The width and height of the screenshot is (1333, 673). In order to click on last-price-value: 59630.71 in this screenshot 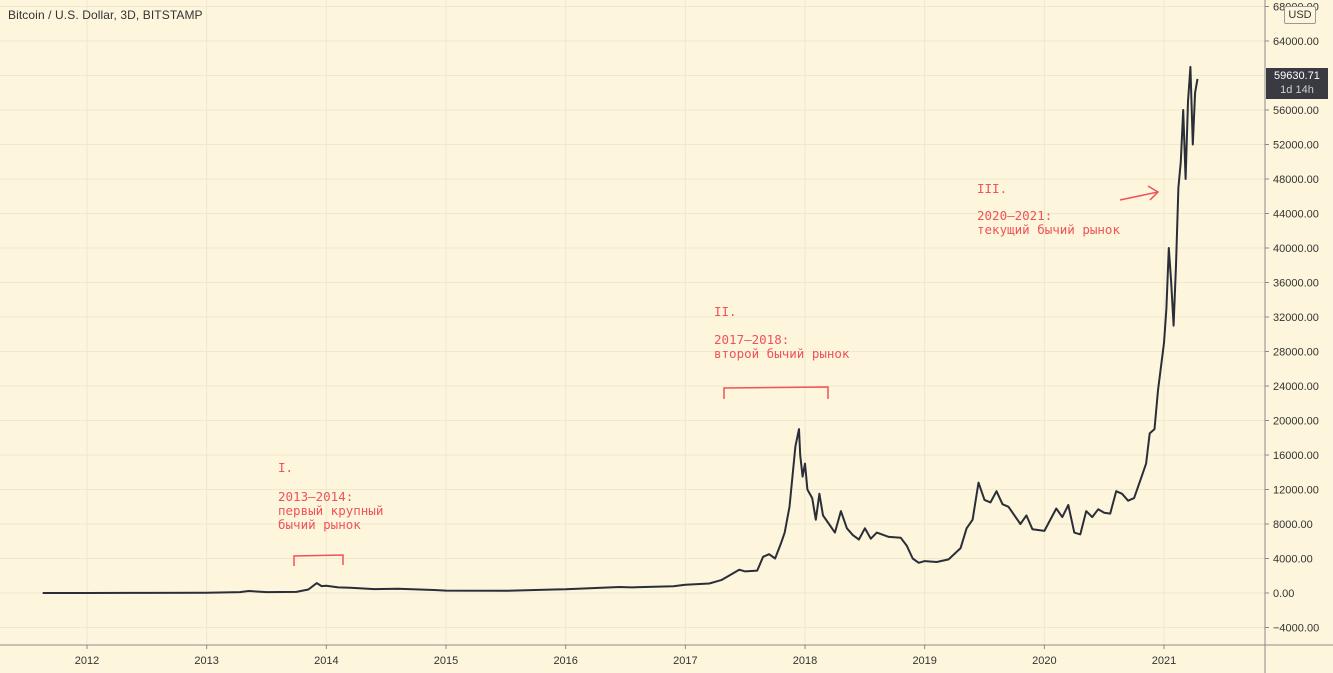, I will do `click(1297, 76)`.